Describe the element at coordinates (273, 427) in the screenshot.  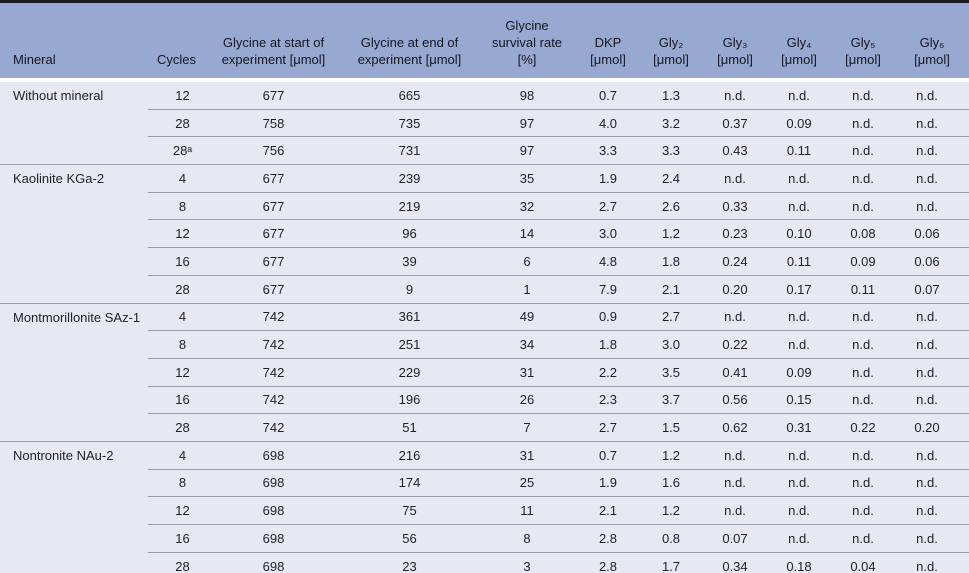
I see `table-cell-glycine-start: 742` at that location.